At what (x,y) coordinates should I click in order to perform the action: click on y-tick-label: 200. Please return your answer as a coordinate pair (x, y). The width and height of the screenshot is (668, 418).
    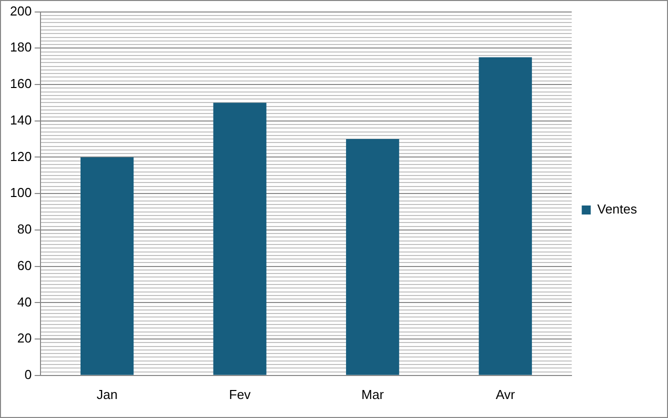
    Looking at the image, I should click on (21, 10).